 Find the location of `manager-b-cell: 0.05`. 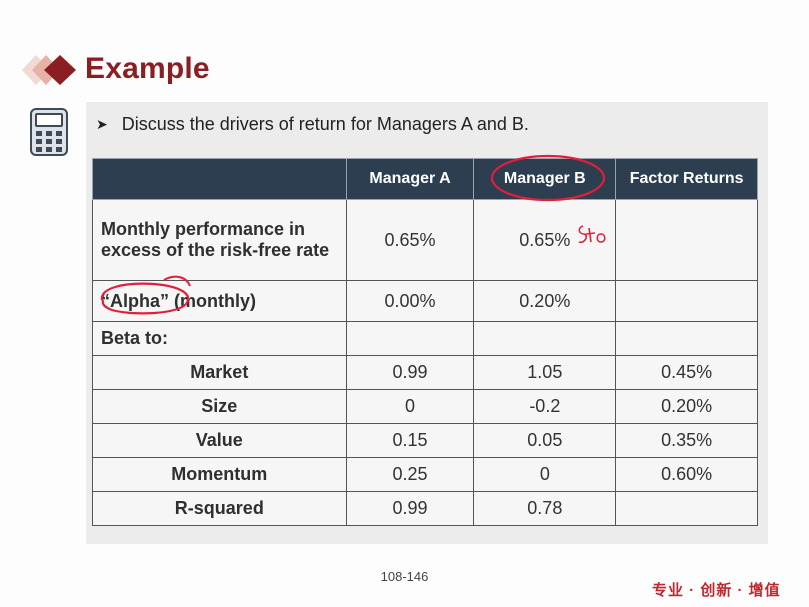

manager-b-cell: 0.05 is located at coordinates (545, 440).